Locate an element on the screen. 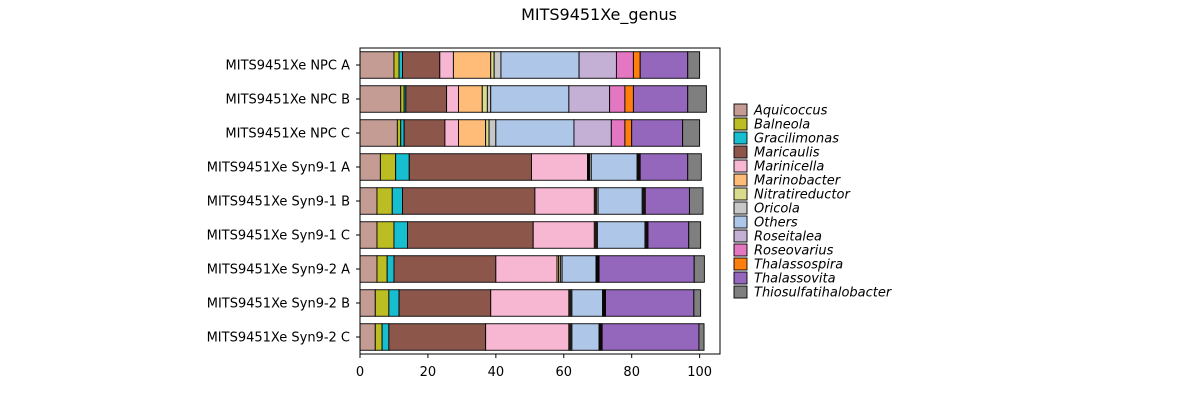 Image resolution: width=1200 pixels, height=400 pixels. legend-swatch-gracilimonas is located at coordinates (740, 138).